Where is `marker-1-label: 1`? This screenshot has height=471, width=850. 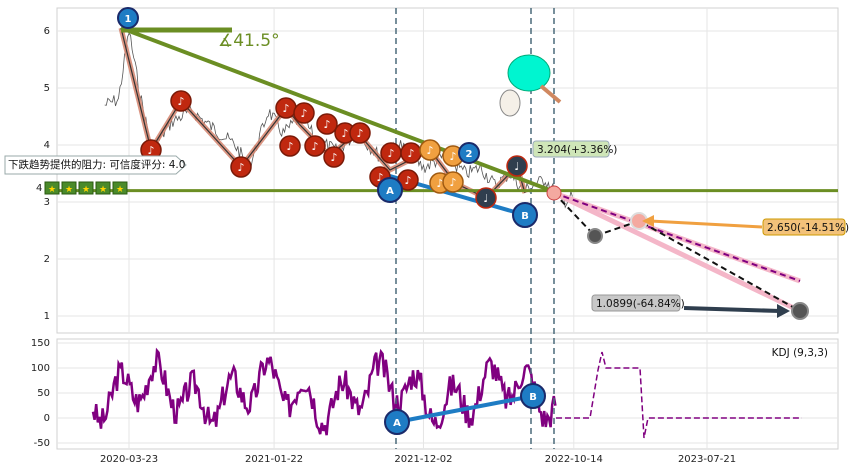 marker-1-label: 1 is located at coordinates (128, 19).